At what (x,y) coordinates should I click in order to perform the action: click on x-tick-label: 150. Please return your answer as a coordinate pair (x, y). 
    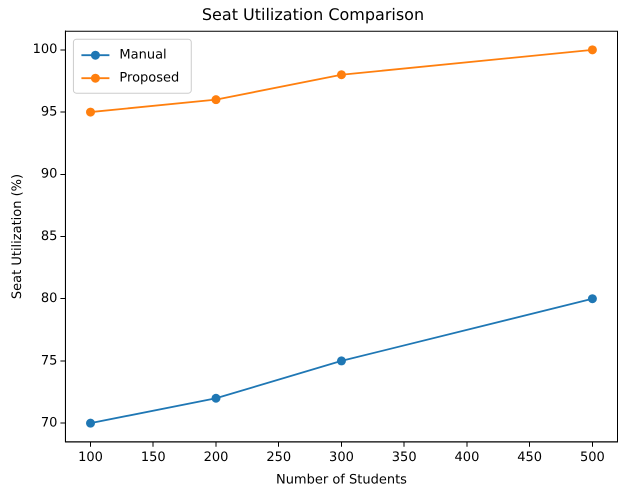
    Looking at the image, I should click on (153, 457).